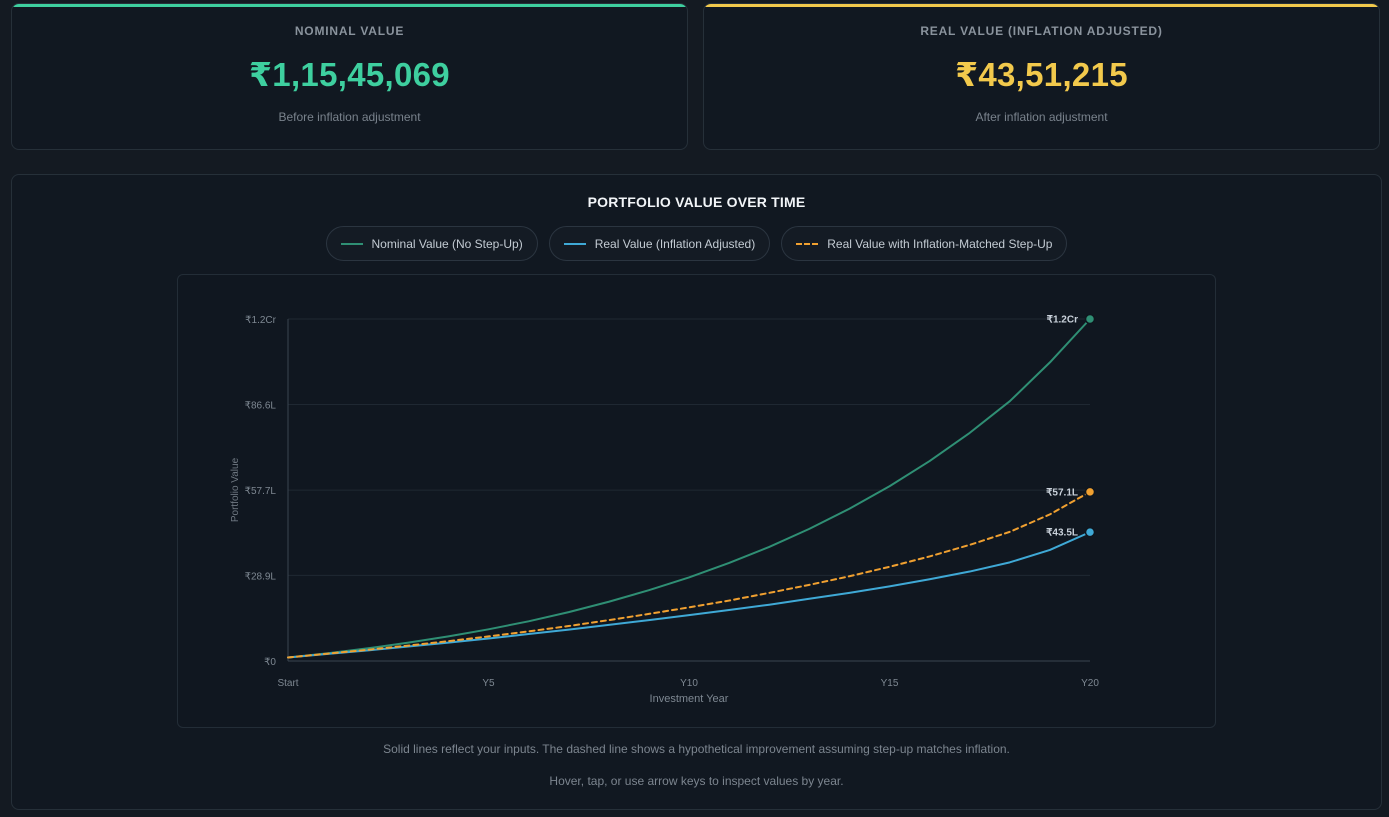 The height and width of the screenshot is (817, 1389). Describe the element at coordinates (261, 576) in the screenshot. I see `y-tick-label: ₹28.9L` at that location.